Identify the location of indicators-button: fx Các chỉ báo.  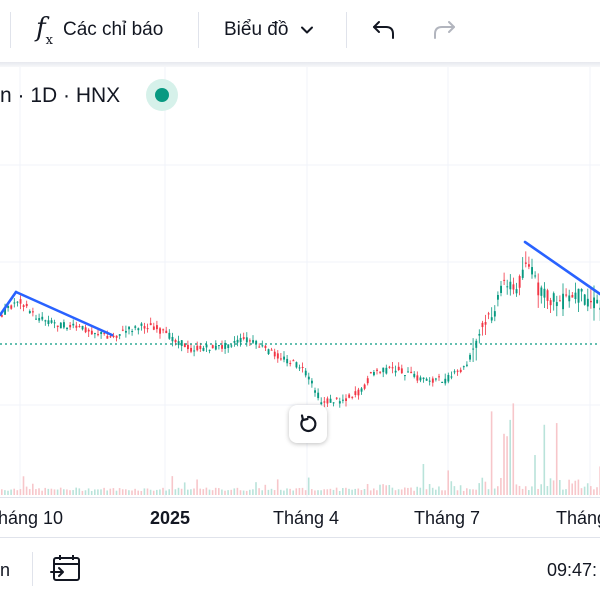
(99, 30).